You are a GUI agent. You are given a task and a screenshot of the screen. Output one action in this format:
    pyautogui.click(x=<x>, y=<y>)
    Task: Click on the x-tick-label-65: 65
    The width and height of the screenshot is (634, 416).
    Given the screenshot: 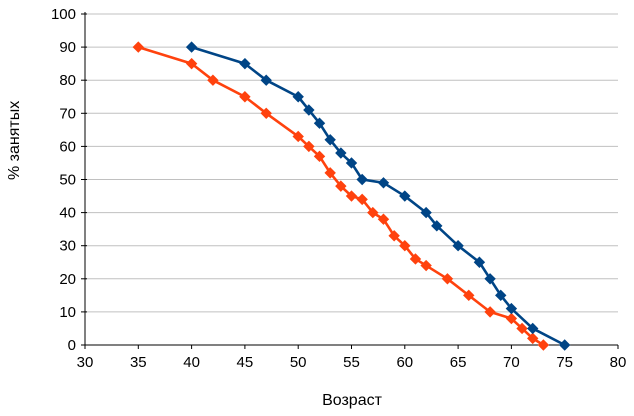 What is the action you would take?
    pyautogui.click(x=458, y=362)
    